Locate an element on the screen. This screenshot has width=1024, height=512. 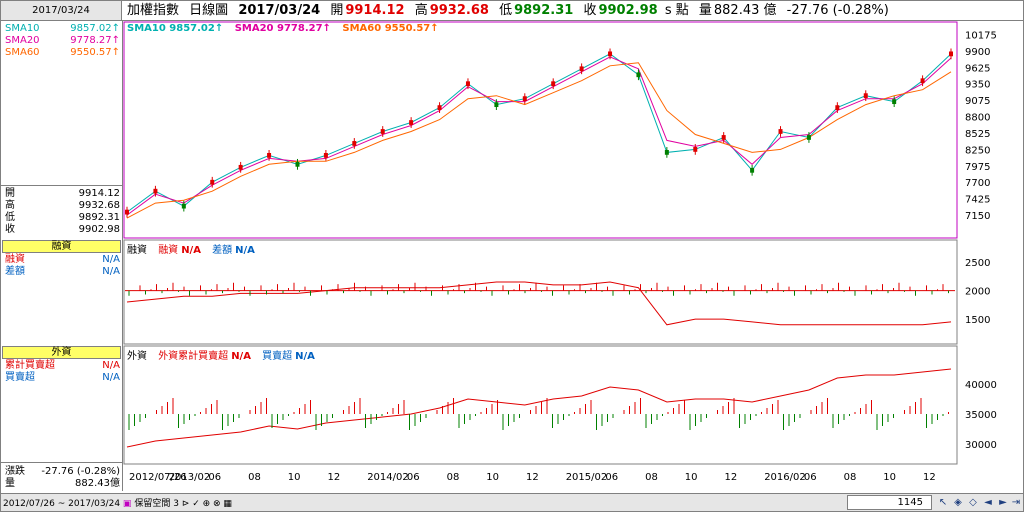
high-value: 9932.68 is located at coordinates (459, 10).